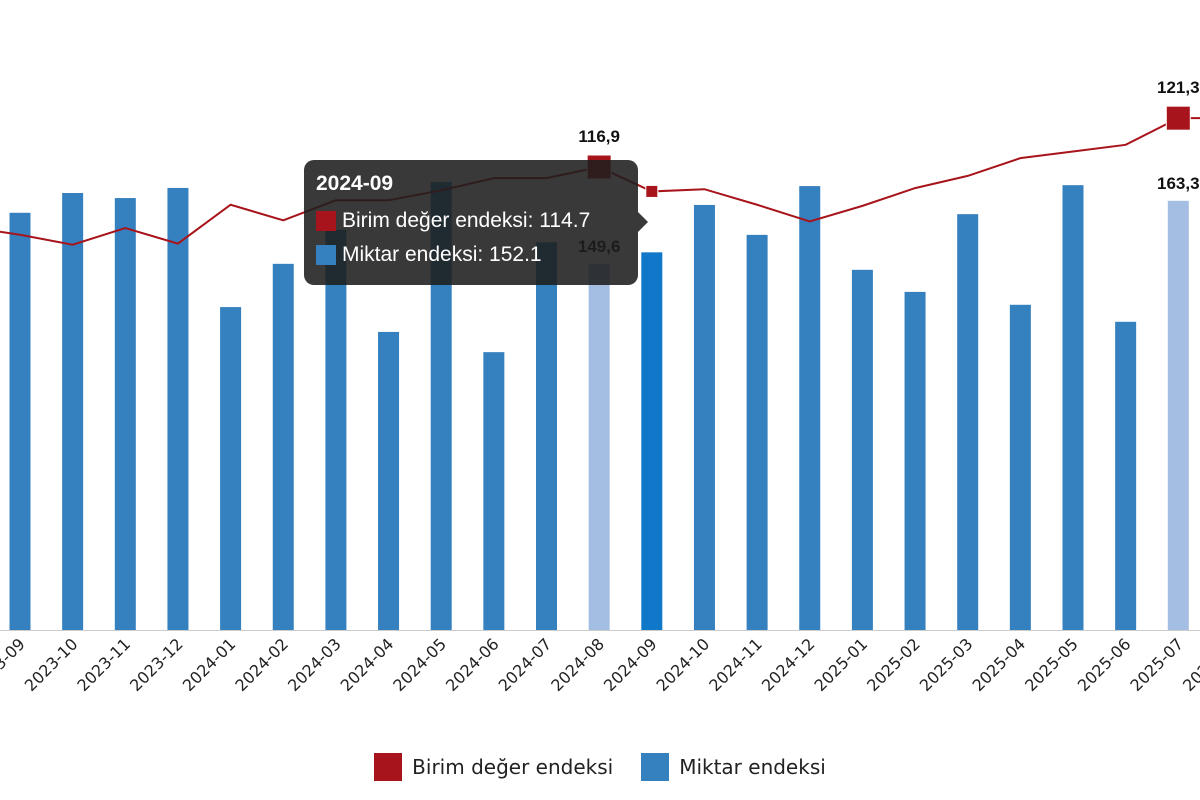 The width and height of the screenshot is (1200, 800). What do you see at coordinates (655, 767) in the screenshot?
I see `legend-swatch-miktar` at bounding box center [655, 767].